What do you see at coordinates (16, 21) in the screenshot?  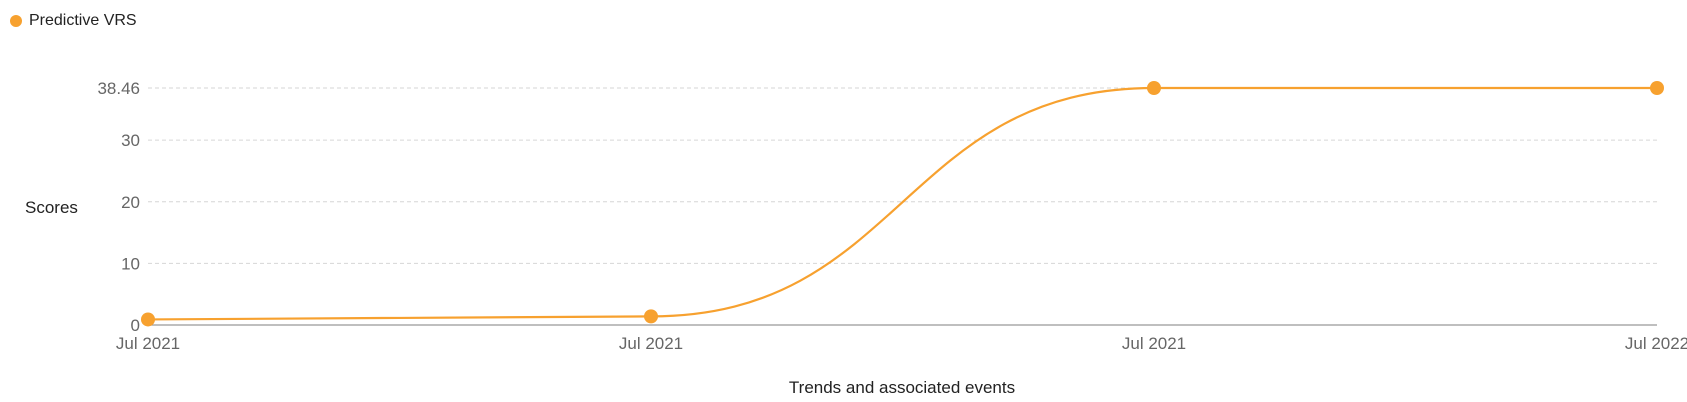 I see `legend-swatch-predictive-vrs` at bounding box center [16, 21].